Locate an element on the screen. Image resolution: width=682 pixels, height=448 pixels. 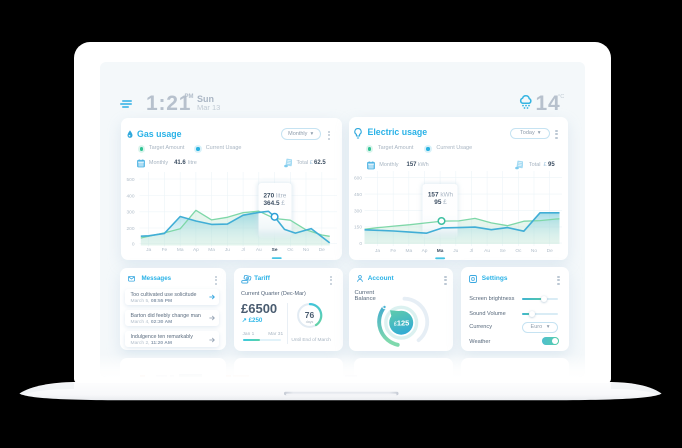
svg-text: 95 £ is located at coordinates (440, 202).